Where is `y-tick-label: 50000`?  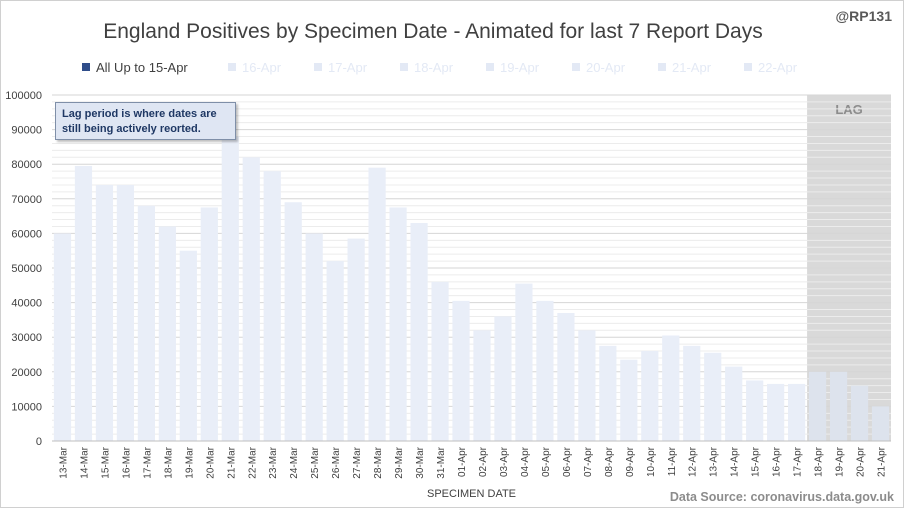 y-tick-label: 50000 is located at coordinates (26, 269).